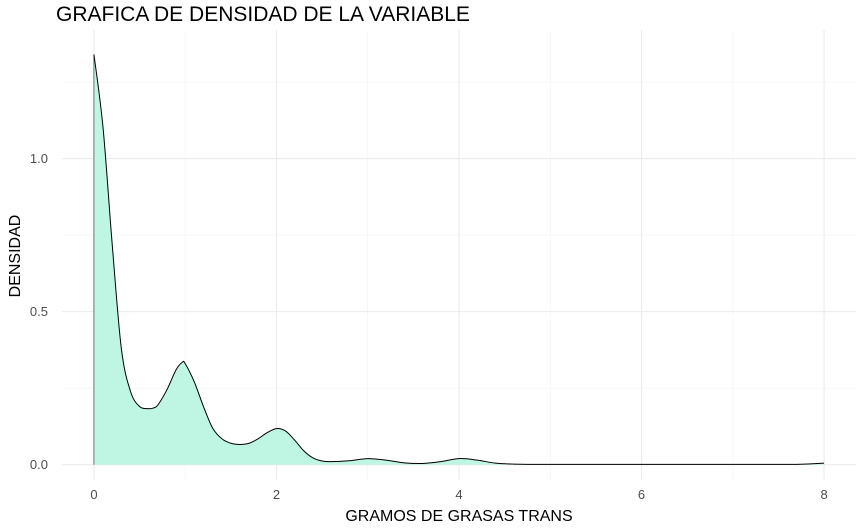  What do you see at coordinates (93, 494) in the screenshot?
I see `x-tick-label: 0` at bounding box center [93, 494].